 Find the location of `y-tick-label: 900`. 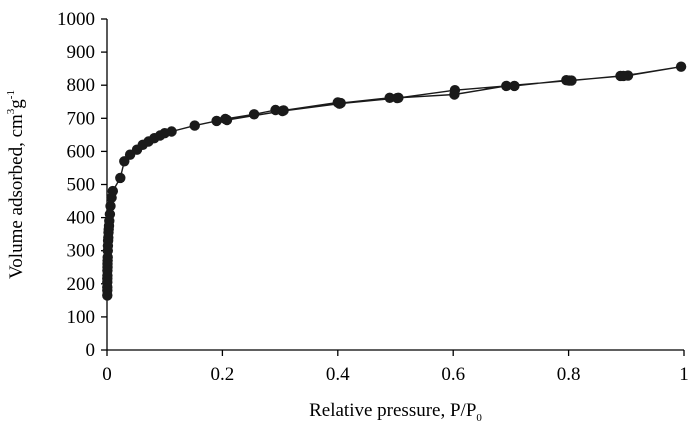

y-tick-label: 900 is located at coordinates (81, 52).